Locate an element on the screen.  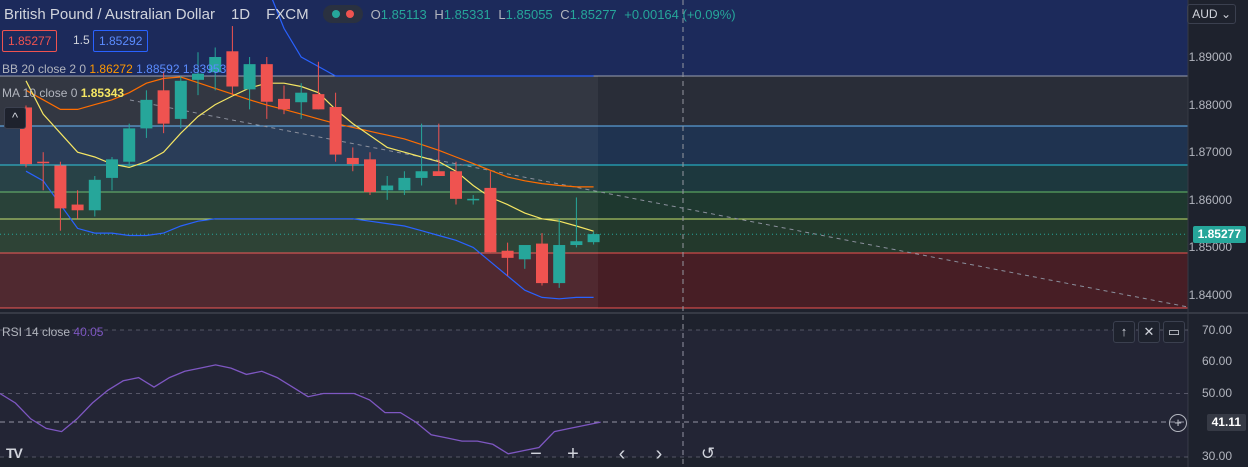
rsi-crosshair-badge: 41.11 is located at coordinates (1226, 422).